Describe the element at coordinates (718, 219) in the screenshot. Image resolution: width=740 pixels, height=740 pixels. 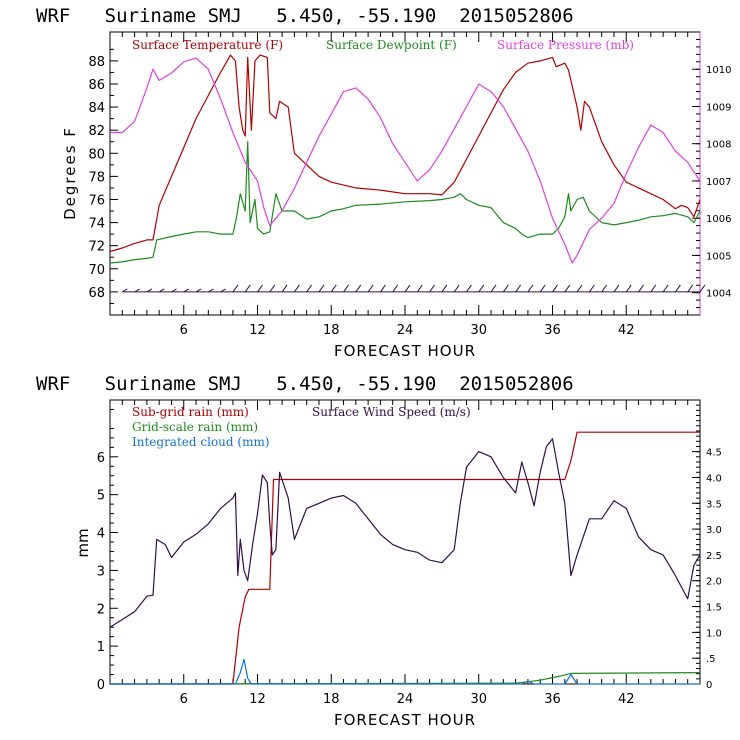
I see `y2-tick-label: 1006` at that location.